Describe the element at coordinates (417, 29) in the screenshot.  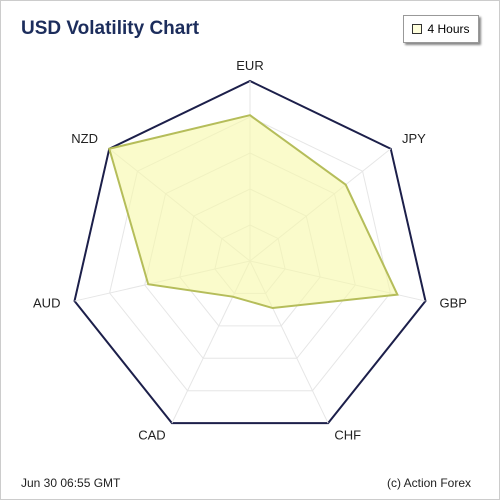
I see `legend-swatch` at that location.